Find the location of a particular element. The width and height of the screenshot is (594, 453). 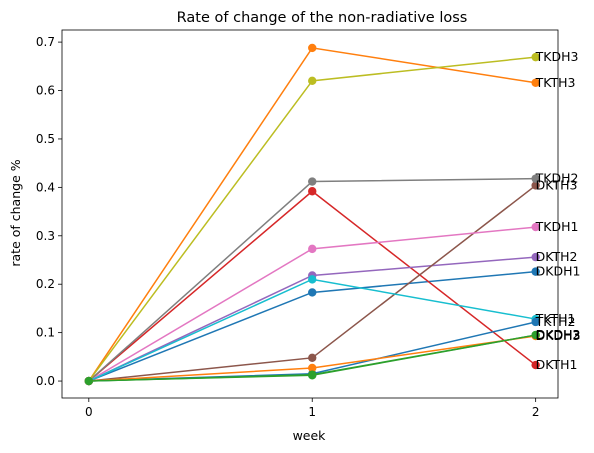

x-axis-label: week is located at coordinates (310, 435).